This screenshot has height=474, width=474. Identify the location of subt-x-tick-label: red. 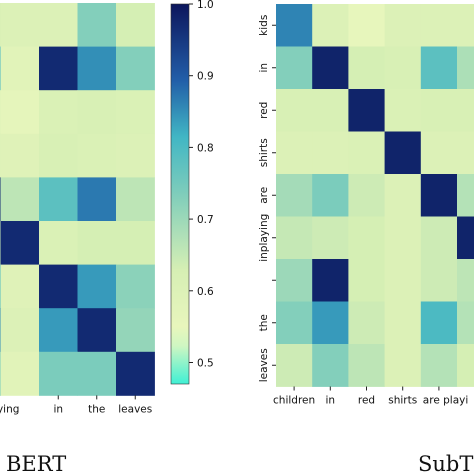
(366, 401).